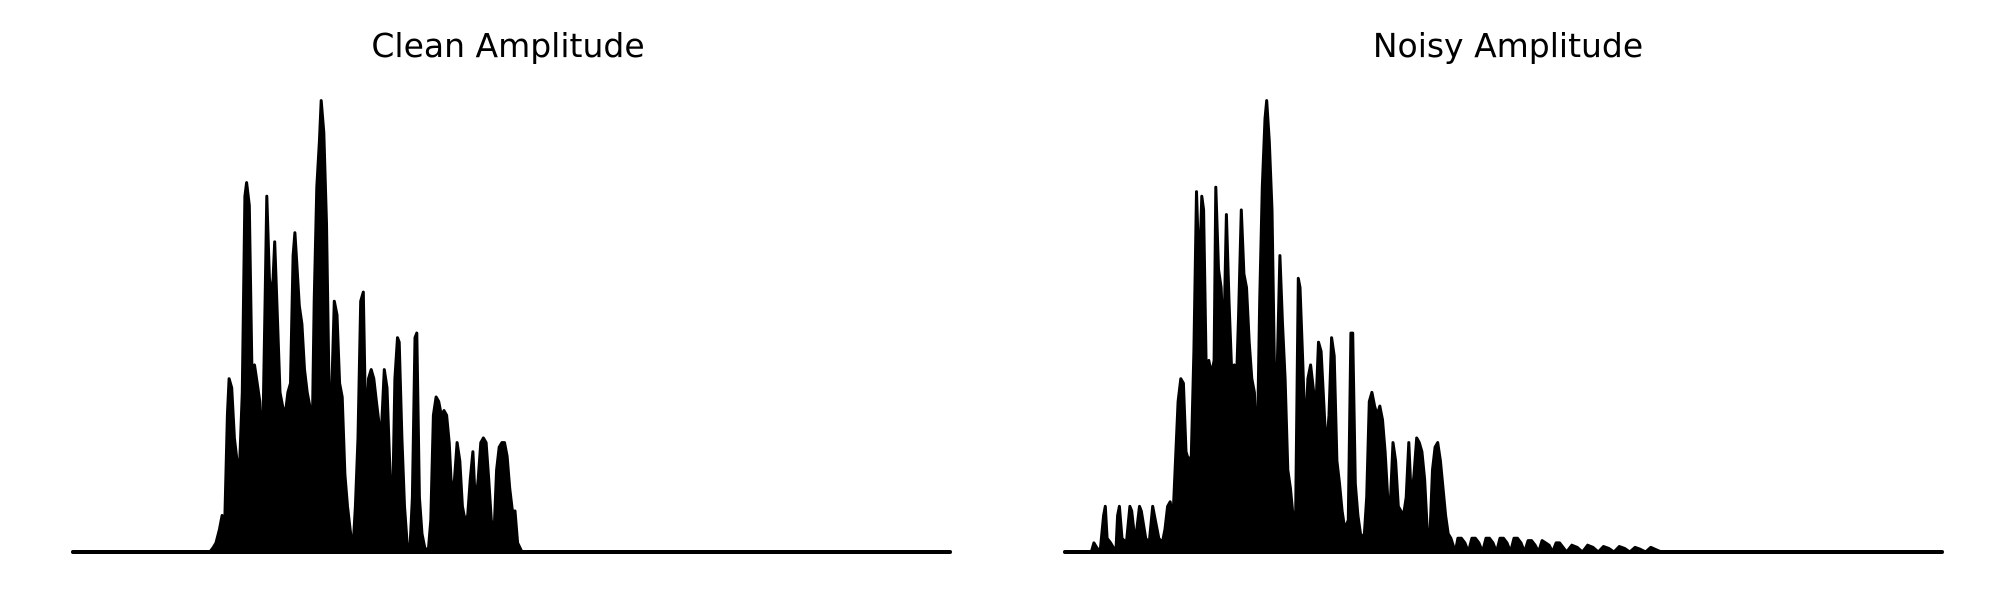  What do you see at coordinates (1508, 45) in the screenshot?
I see `noisy-amplitude-title: Noisy Amplitude` at bounding box center [1508, 45].